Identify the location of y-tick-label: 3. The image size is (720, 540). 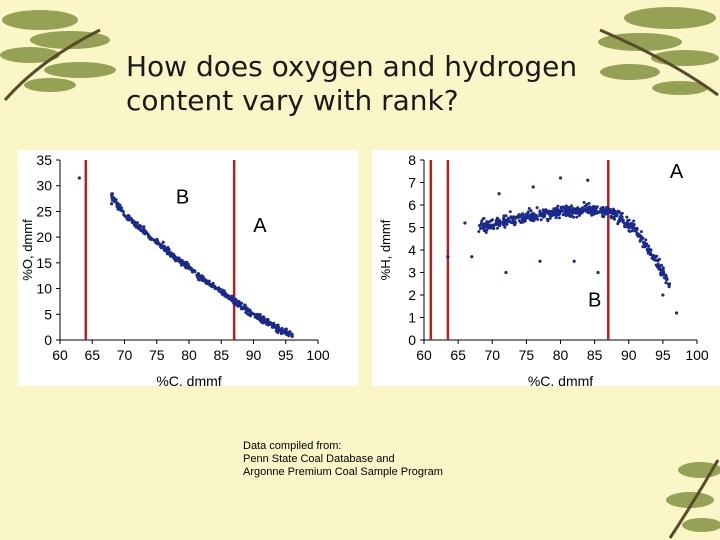
(412, 273).